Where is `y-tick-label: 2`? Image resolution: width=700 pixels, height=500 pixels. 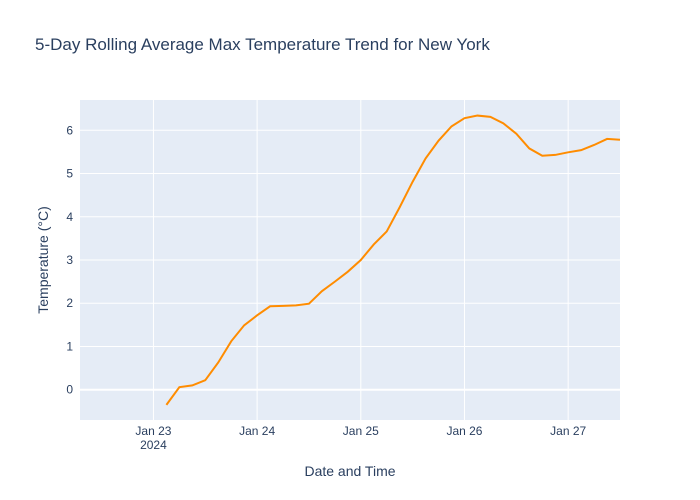 y-tick-label: 2 is located at coordinates (69, 303).